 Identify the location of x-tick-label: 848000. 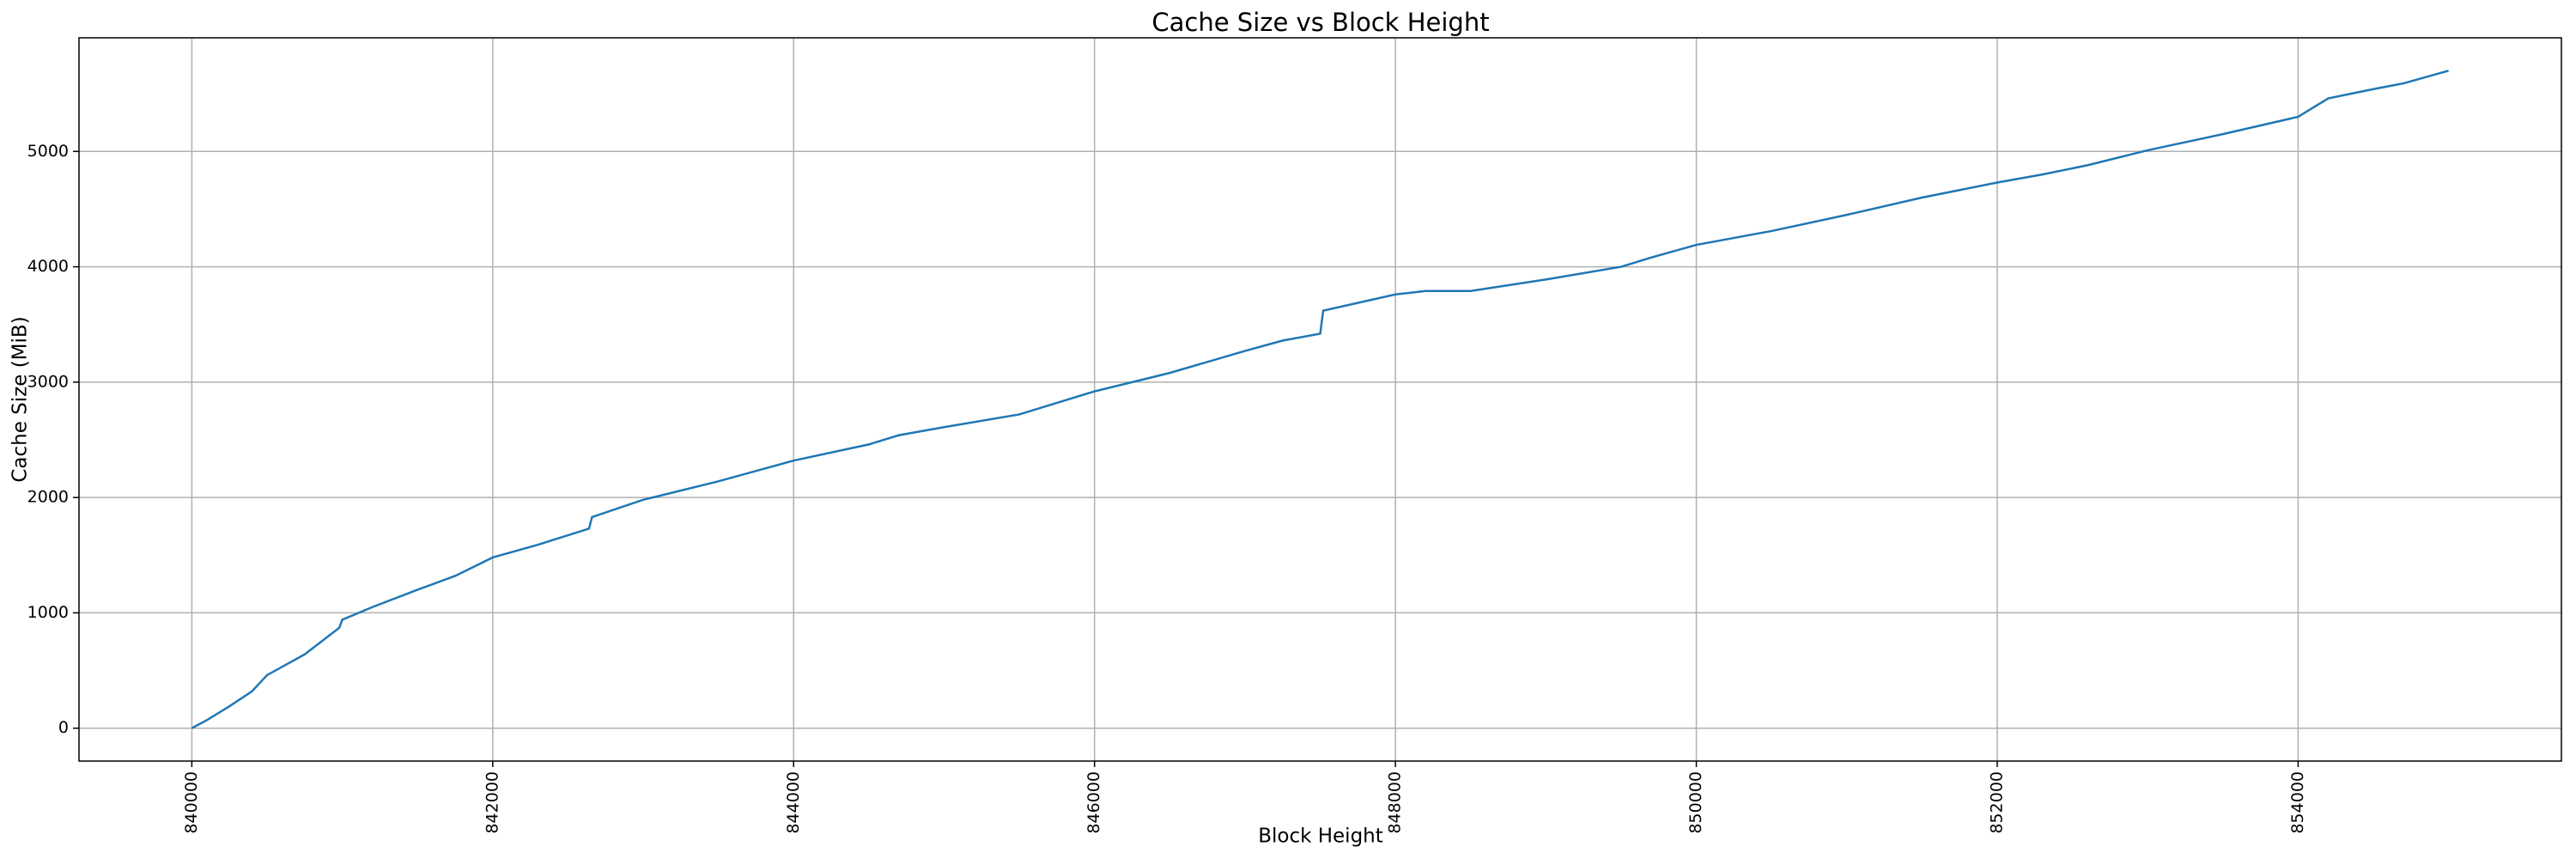
(1396, 803).